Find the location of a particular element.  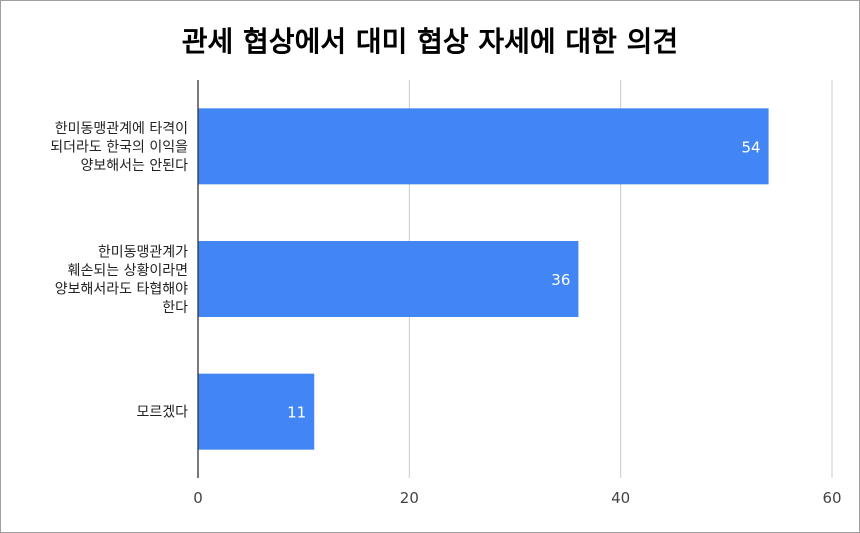

data-label: 11 is located at coordinates (296, 413).